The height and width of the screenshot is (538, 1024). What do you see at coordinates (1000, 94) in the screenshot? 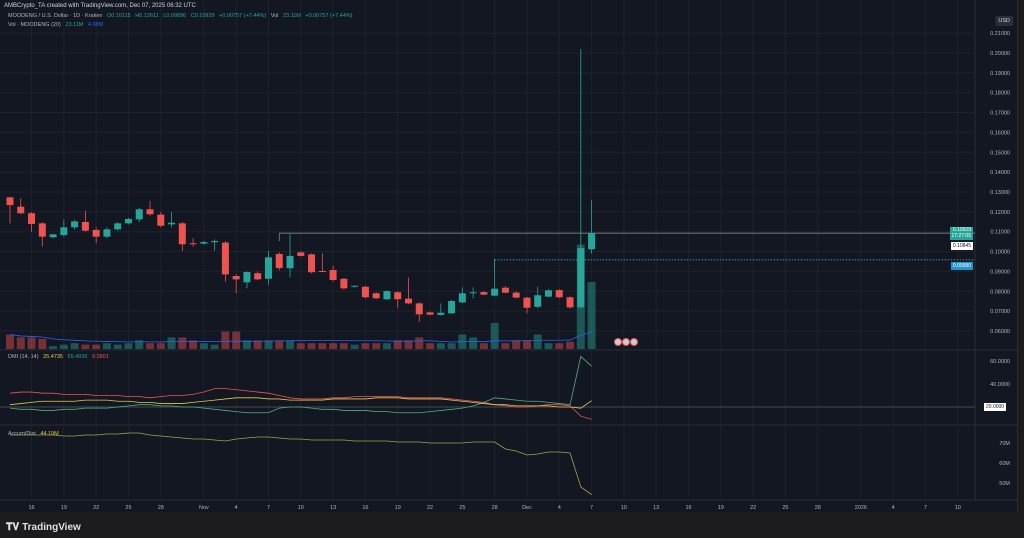
I see `price-axis-label: 0.18000` at bounding box center [1000, 94].